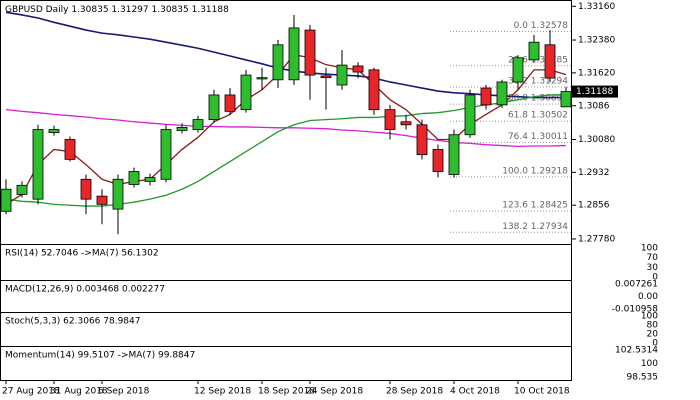 The height and width of the screenshot is (400, 700). I want to click on y-tick-label: 1.32380, so click(596, 41).